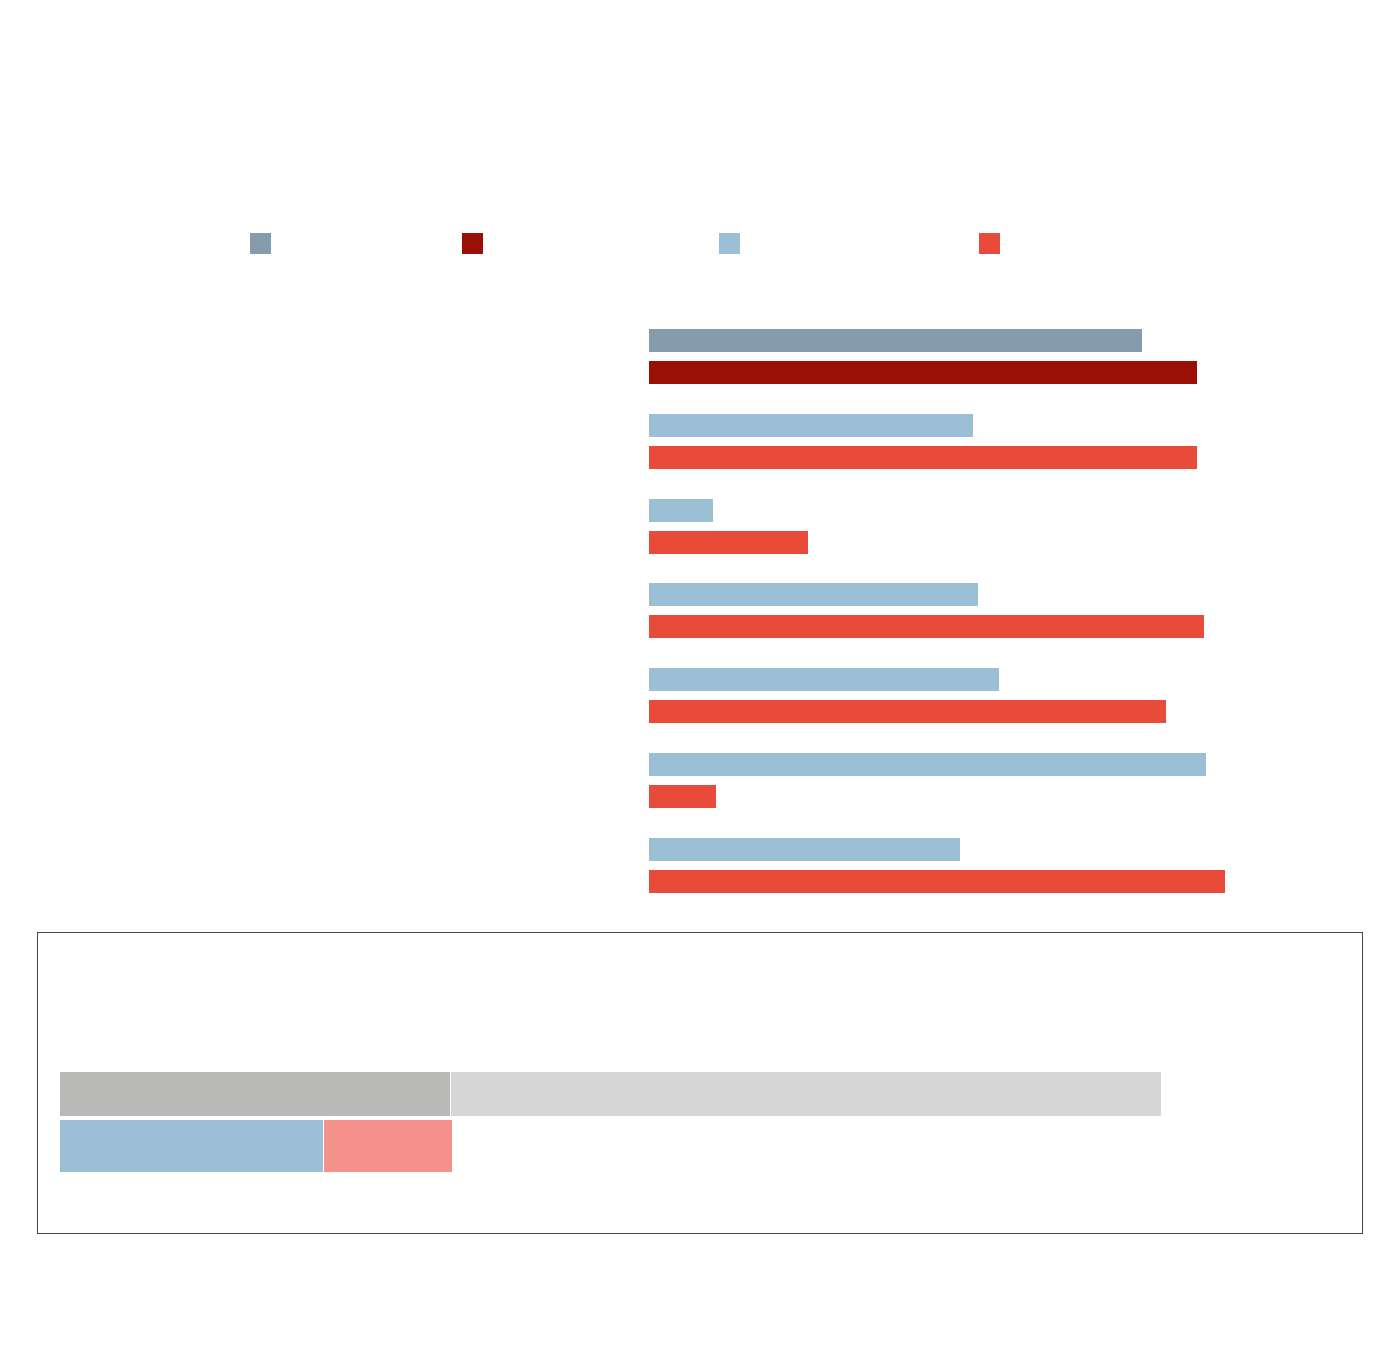  Describe the element at coordinates (824, 679) in the screenshot. I see `bar-5-a` at that location.